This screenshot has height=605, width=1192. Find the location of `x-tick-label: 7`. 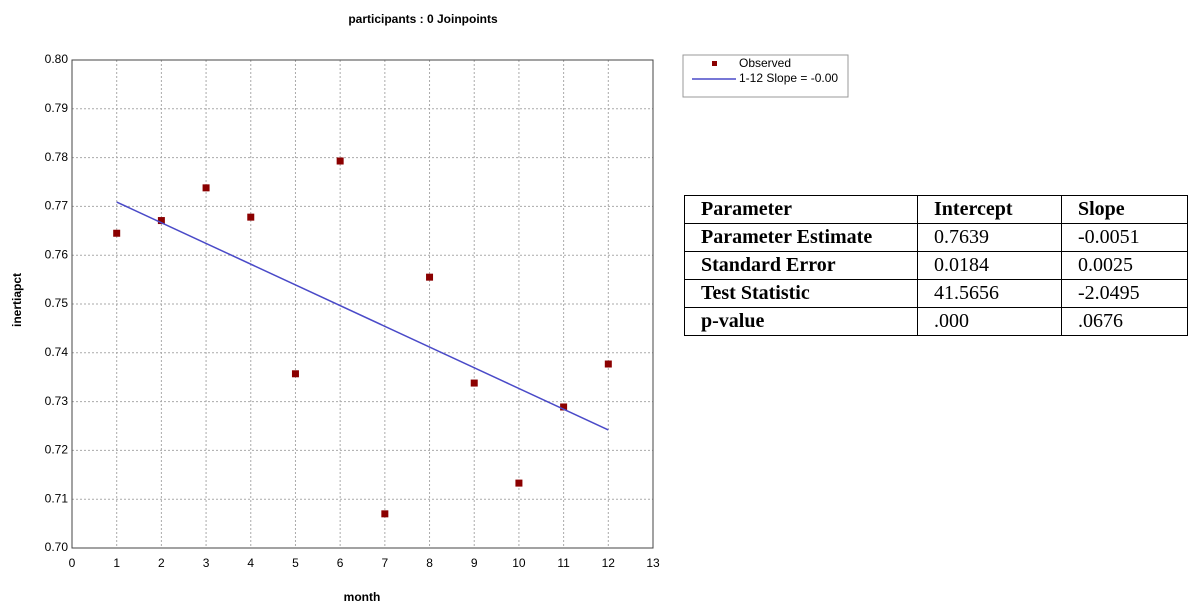

x-tick-label: 7 is located at coordinates (385, 563).